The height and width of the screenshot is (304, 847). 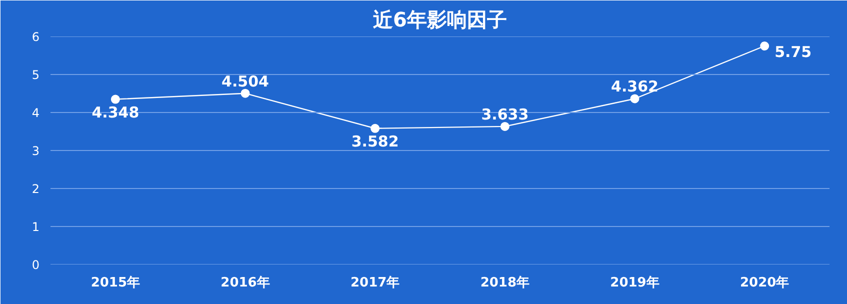 I want to click on data-label: 3.582, so click(x=375, y=141).